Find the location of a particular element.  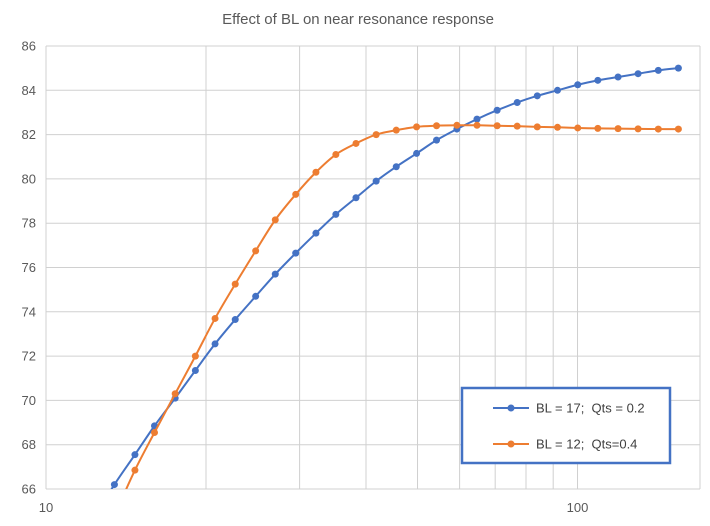

legend-label-series-1: BL = 17; Qts = 0.2 is located at coordinates (590, 408).